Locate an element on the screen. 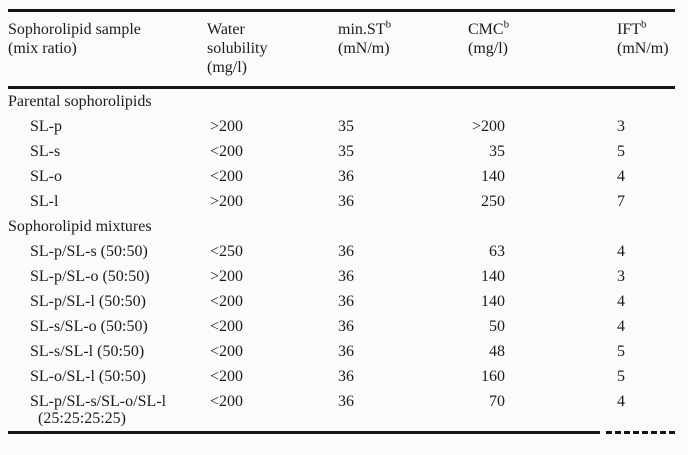 The height and width of the screenshot is (455, 688). table-row: SL-s <200 35 35 5 is located at coordinates (341, 151).